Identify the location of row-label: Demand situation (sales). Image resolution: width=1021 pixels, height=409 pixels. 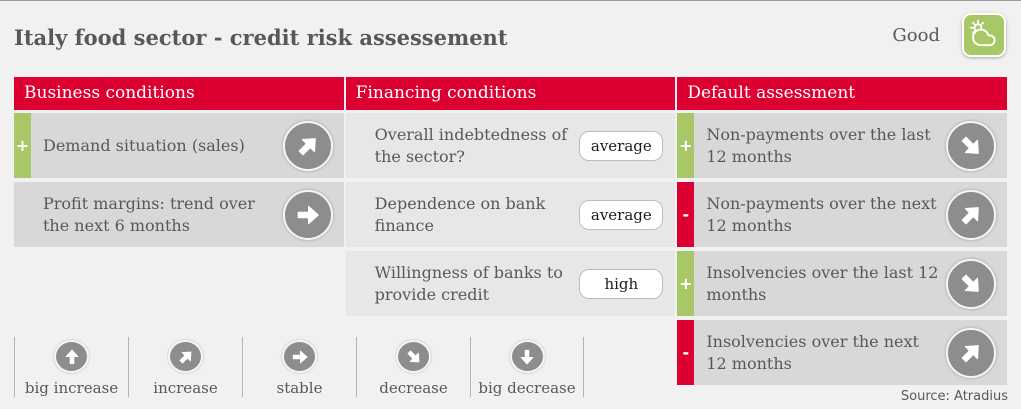
(144, 145).